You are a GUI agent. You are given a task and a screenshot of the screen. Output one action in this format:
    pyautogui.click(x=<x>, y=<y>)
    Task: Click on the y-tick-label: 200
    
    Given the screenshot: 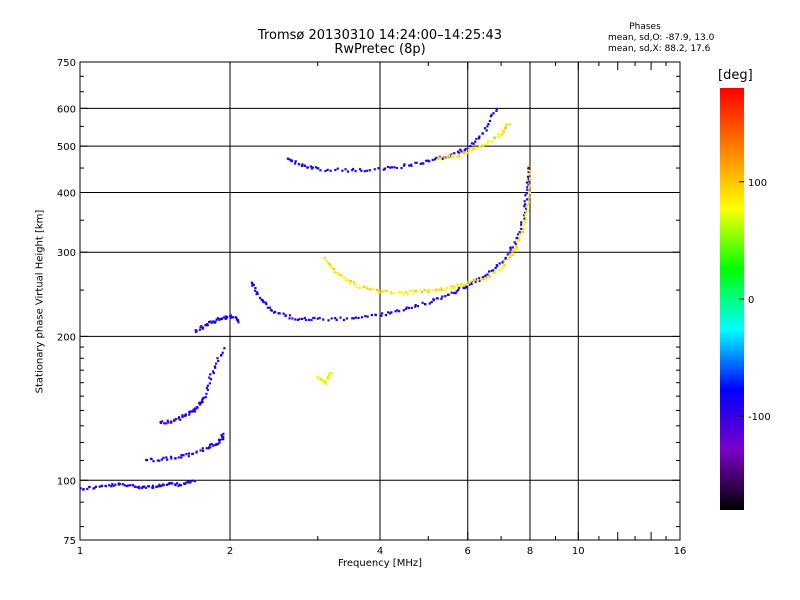 What is the action you would take?
    pyautogui.click(x=66, y=337)
    